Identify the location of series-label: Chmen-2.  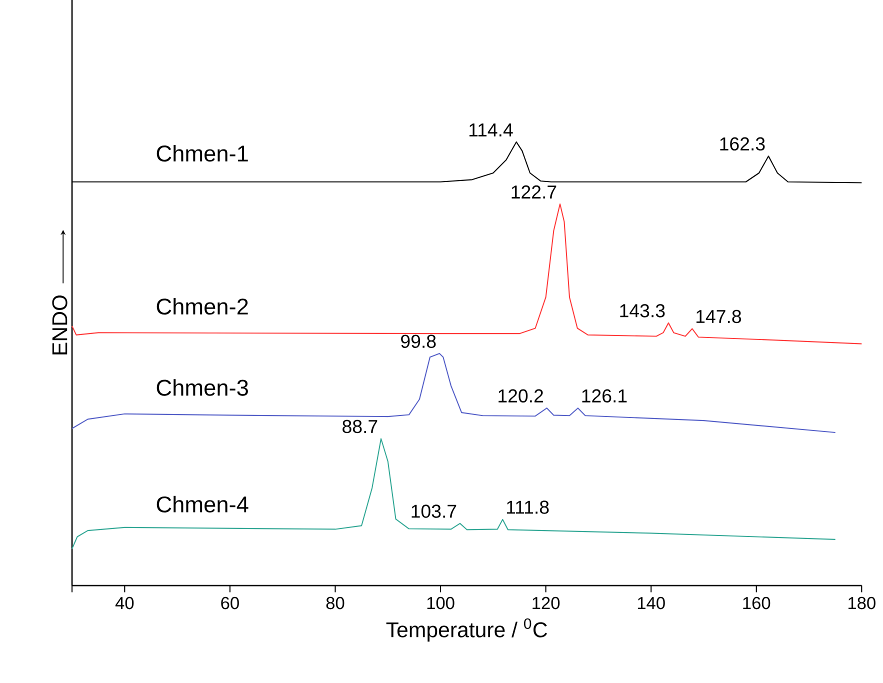
(202, 306).